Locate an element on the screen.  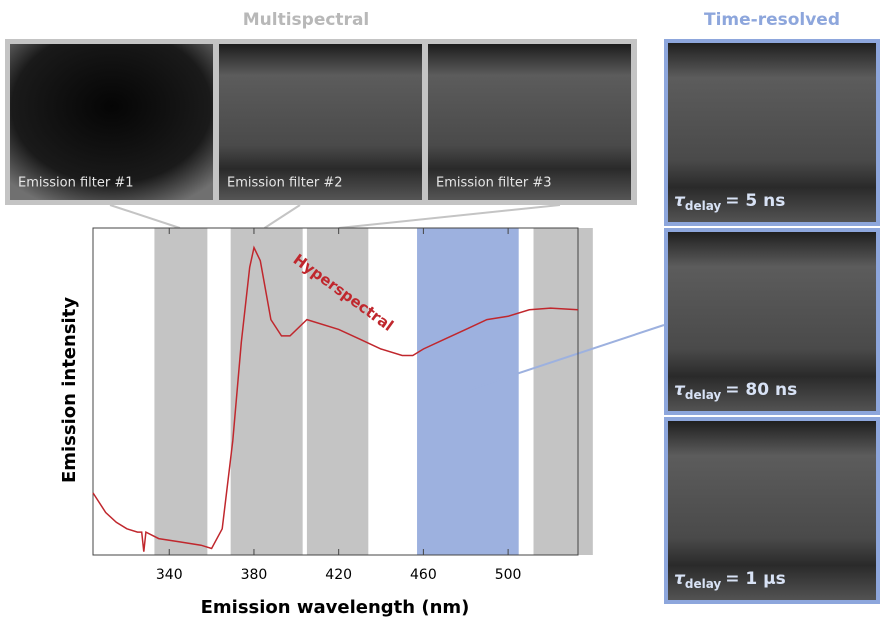
panel-label: Emission filter #2 is located at coordinates (285, 183).